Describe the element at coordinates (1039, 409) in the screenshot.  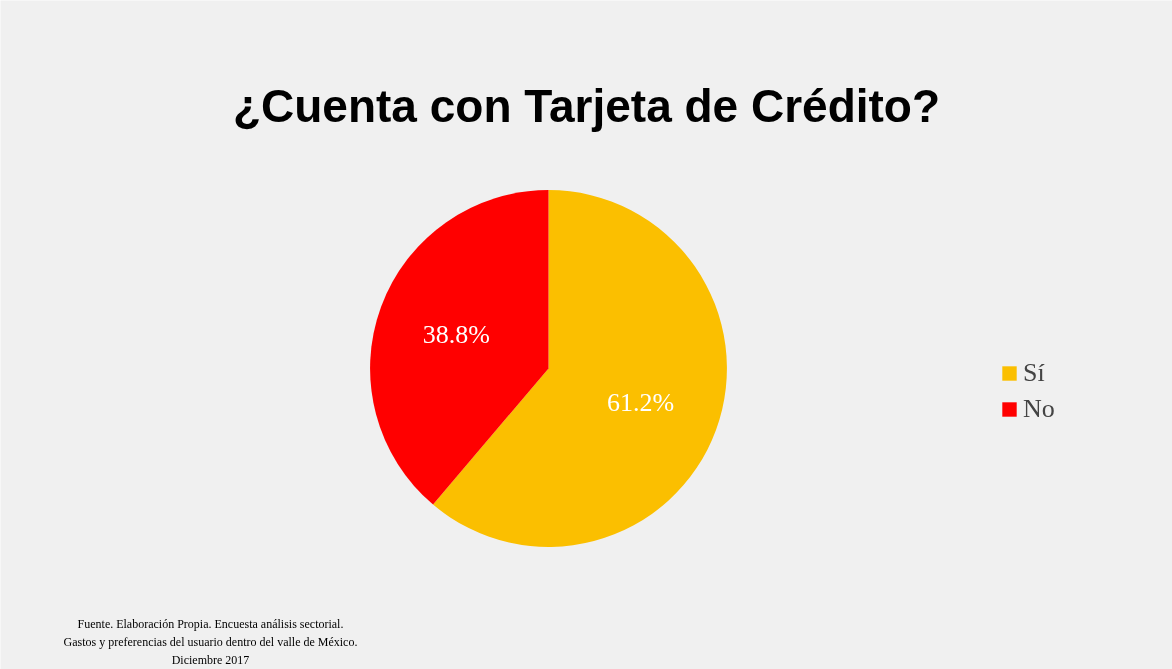
I see `legend-label: No` at that location.